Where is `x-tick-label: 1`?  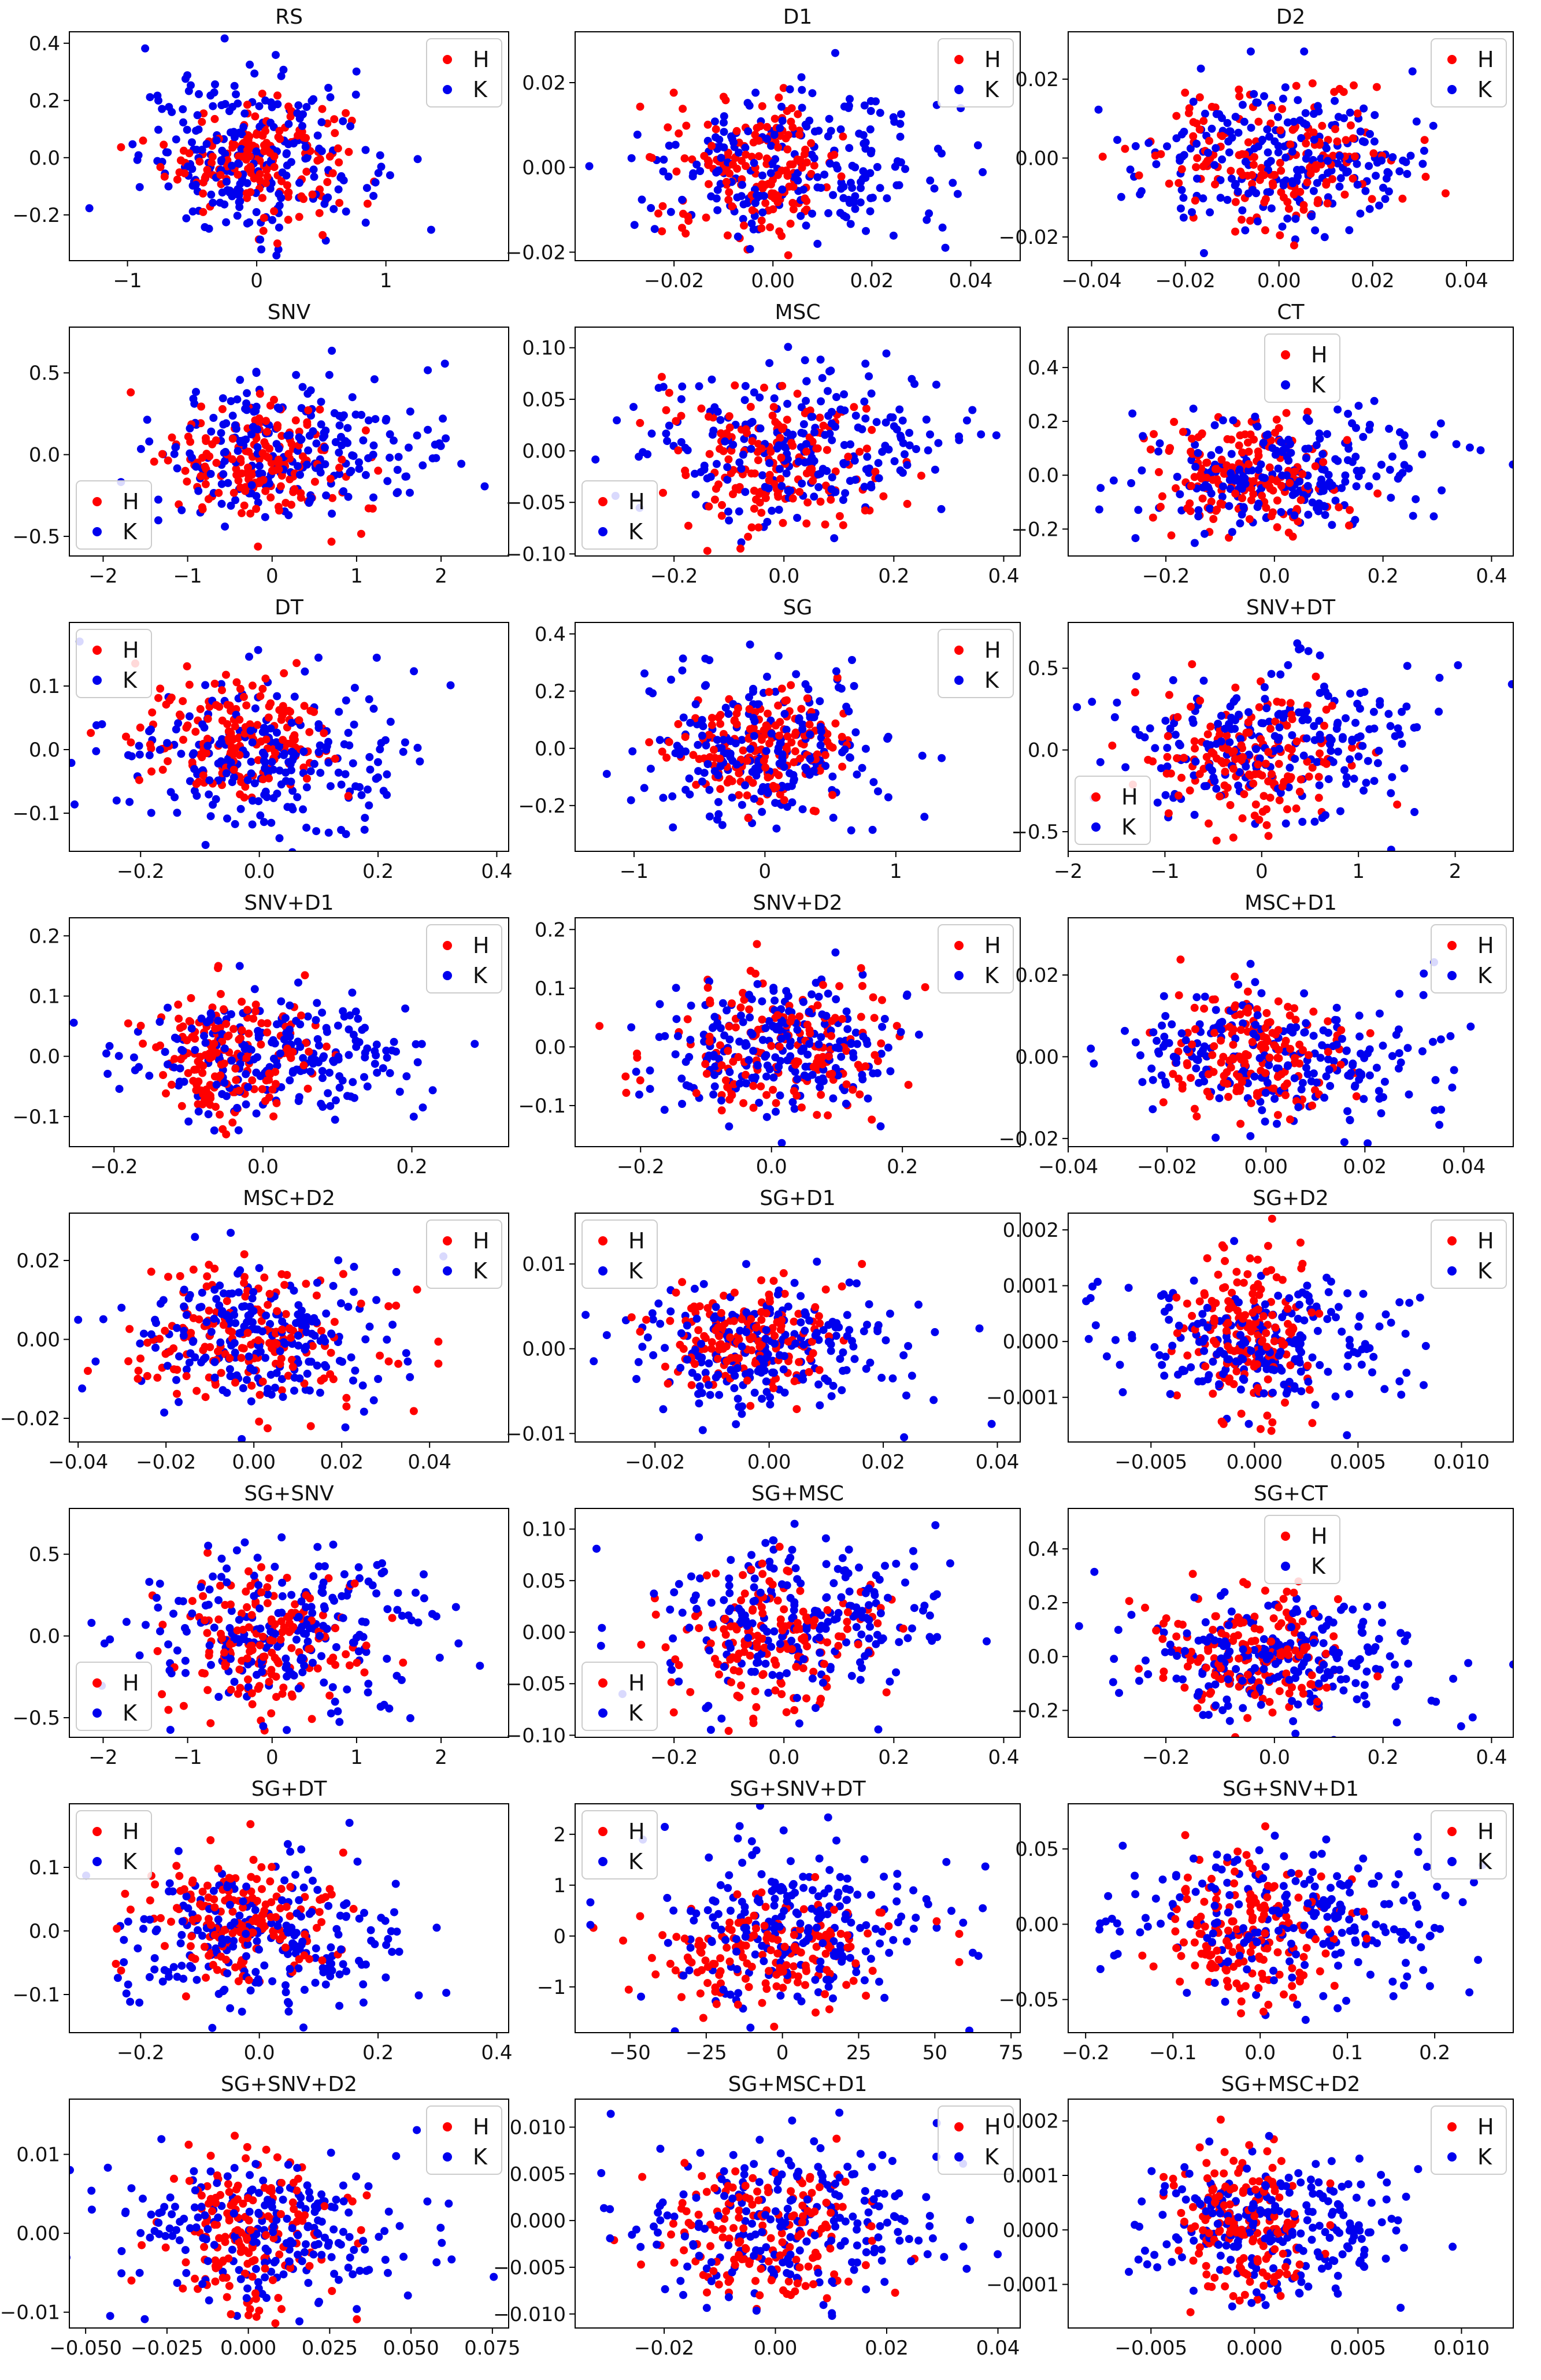 x-tick-label: 1 is located at coordinates (896, 872).